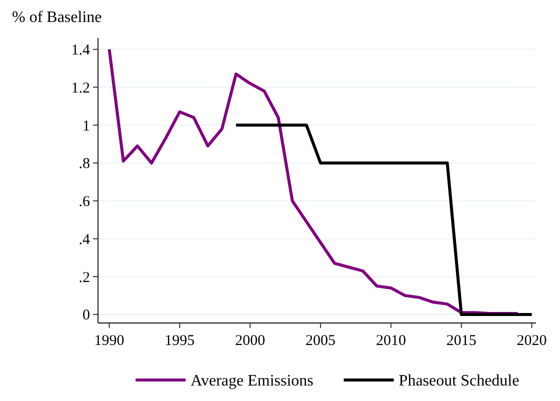 This screenshot has width=560, height=401. I want to click on y-tick-label: 1.2, so click(80, 88).